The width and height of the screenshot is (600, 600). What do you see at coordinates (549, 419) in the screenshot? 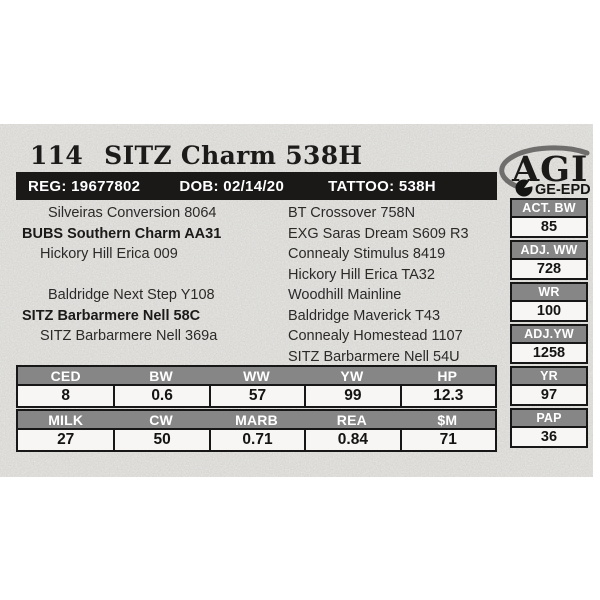
I see `performance-label: PAP` at bounding box center [549, 419].